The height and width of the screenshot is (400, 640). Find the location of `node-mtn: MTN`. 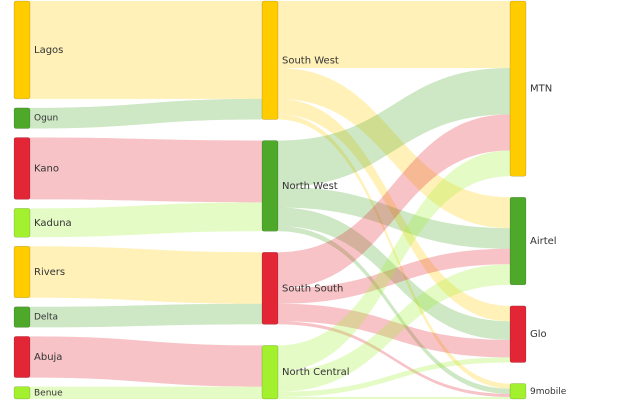

node-mtn: MTN is located at coordinates (530, 88).